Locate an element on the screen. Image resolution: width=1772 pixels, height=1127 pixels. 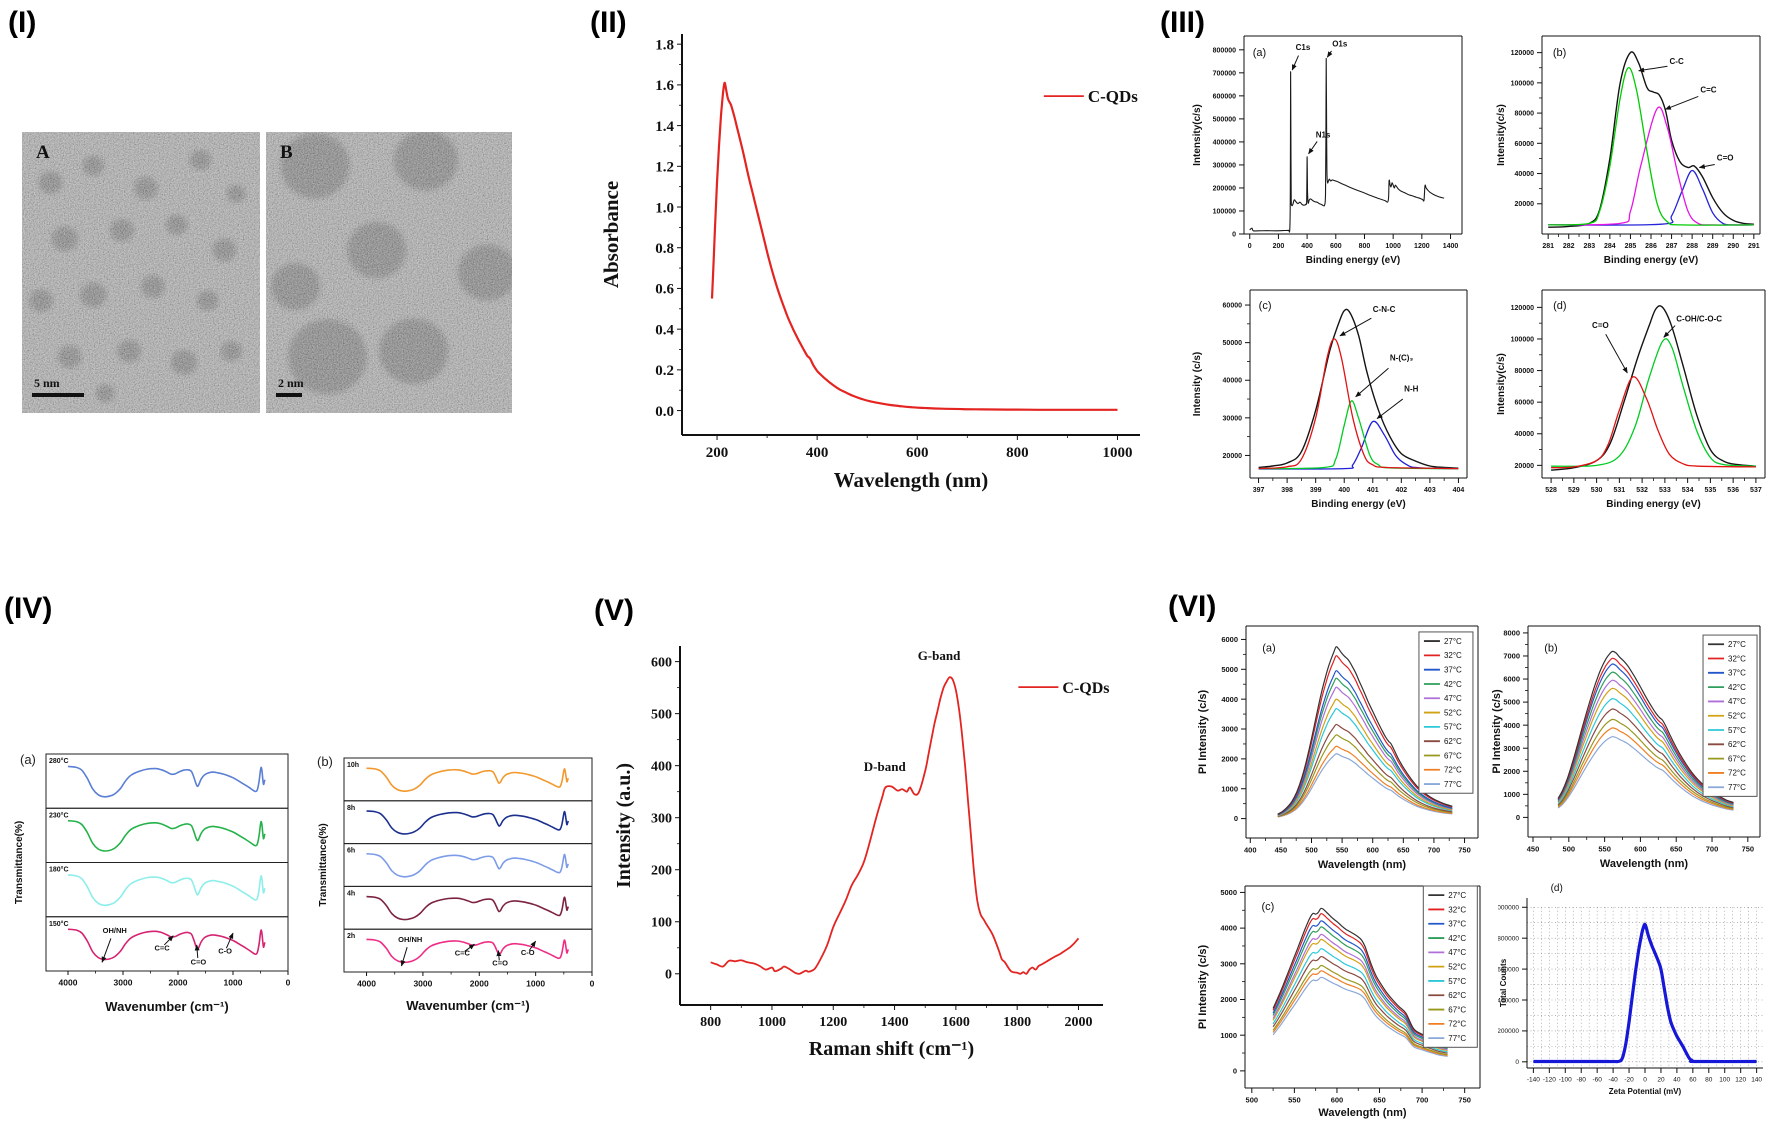
y-tick-label: 400000 is located at coordinates (1224, 142).